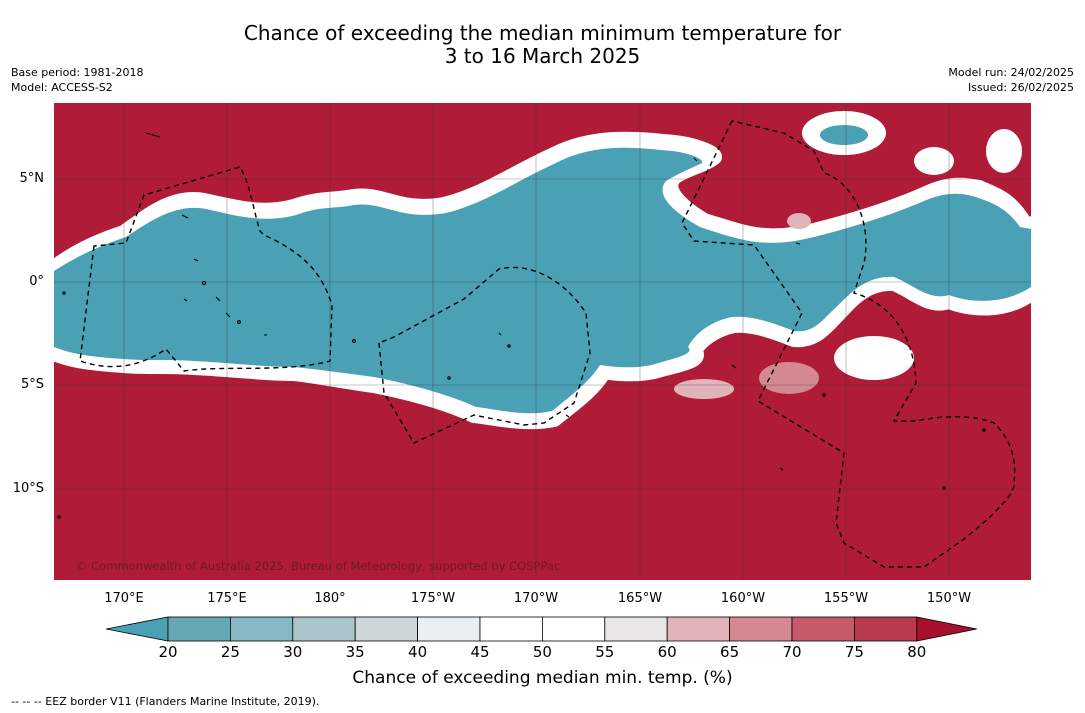 The height and width of the screenshot is (713, 1085). What do you see at coordinates (330, 598) in the screenshot?
I see `lon-tick-180: 180°` at bounding box center [330, 598].